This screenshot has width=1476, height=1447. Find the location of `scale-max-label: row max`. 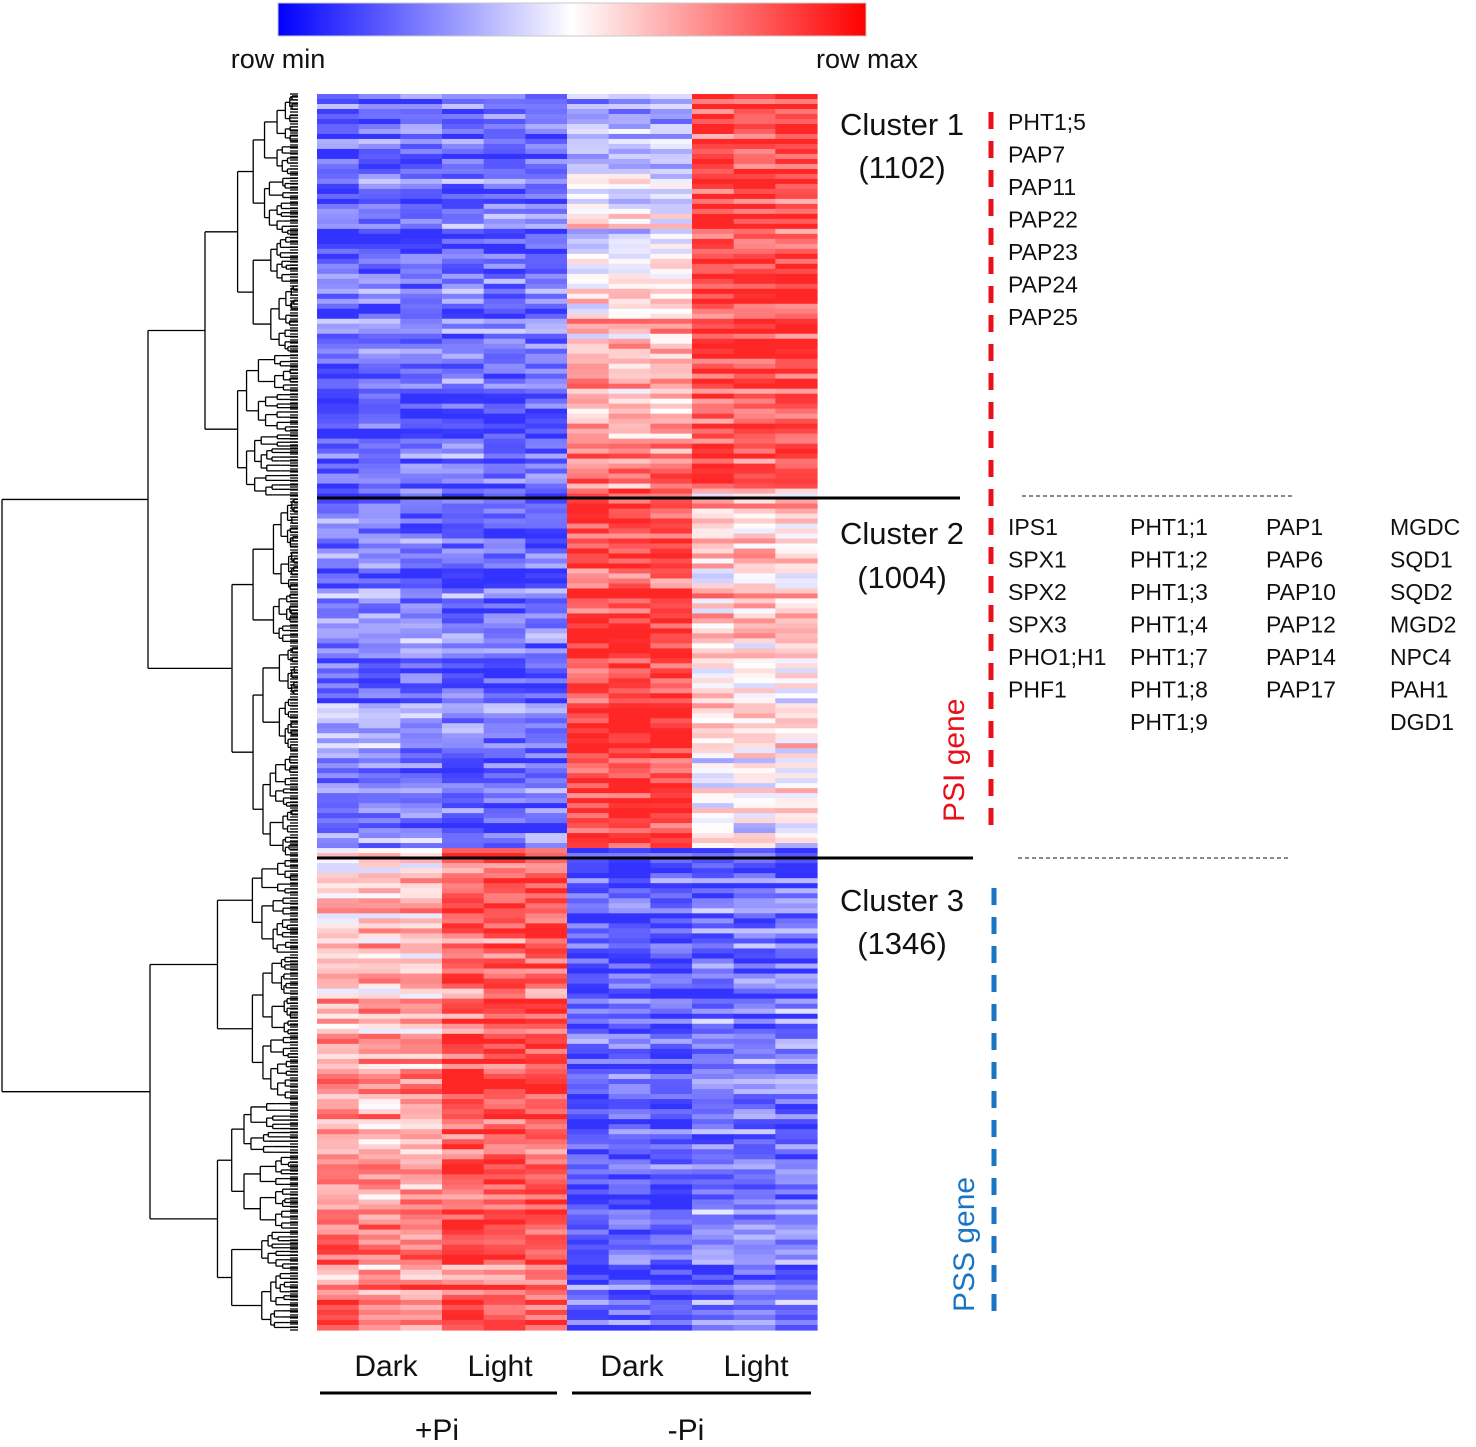

scale-max-label: row max is located at coordinates (867, 59).